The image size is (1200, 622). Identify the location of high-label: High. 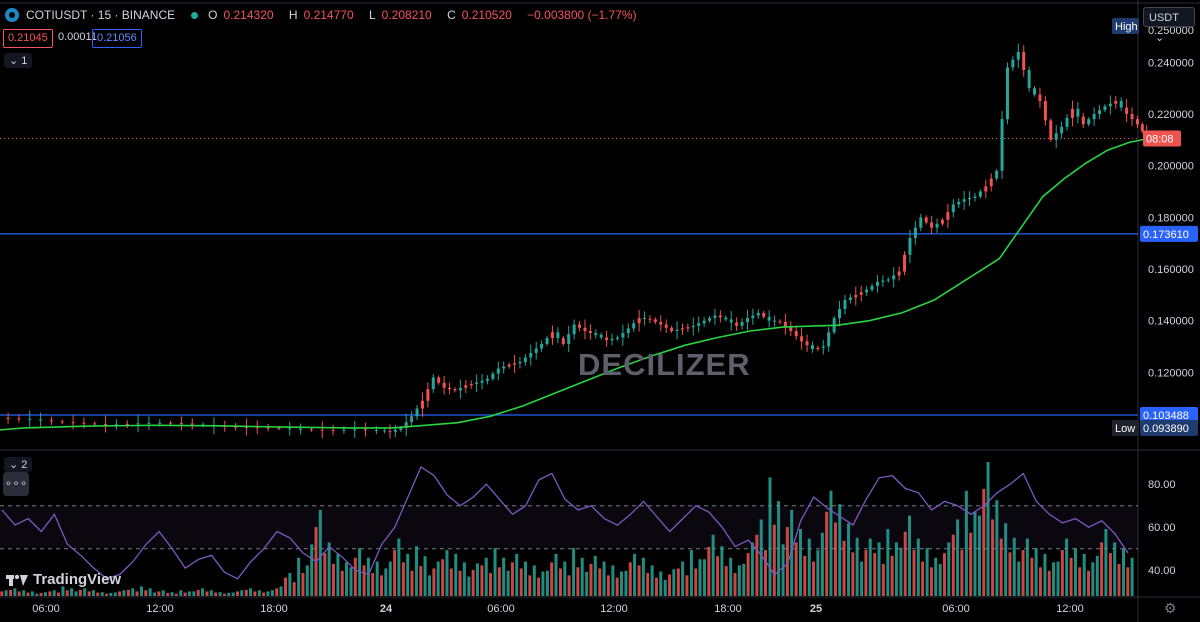
(1126, 27).